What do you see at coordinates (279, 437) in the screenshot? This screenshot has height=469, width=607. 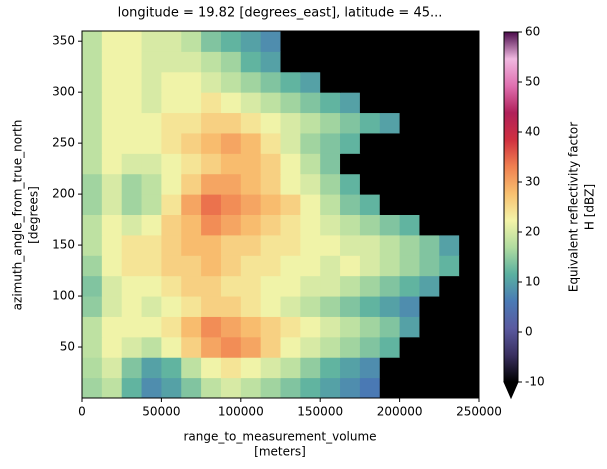 I see `x-axis-label: range_to_measurement_volume` at bounding box center [279, 437].